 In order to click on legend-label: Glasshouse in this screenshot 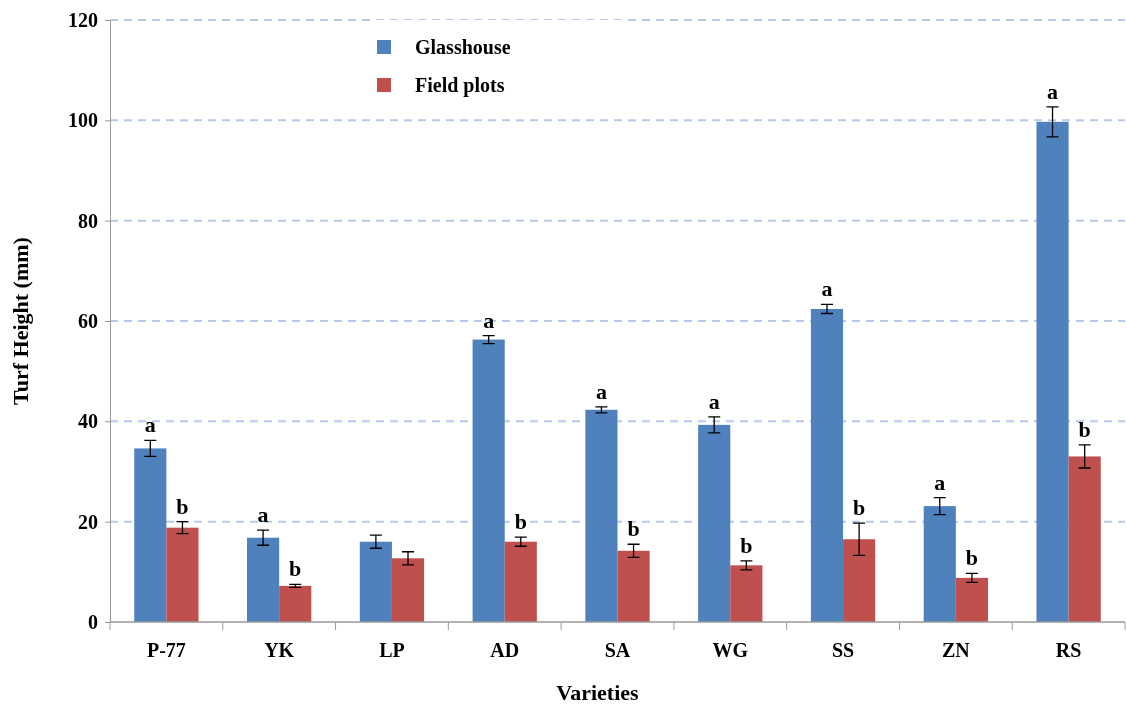, I will do `click(463, 47)`.